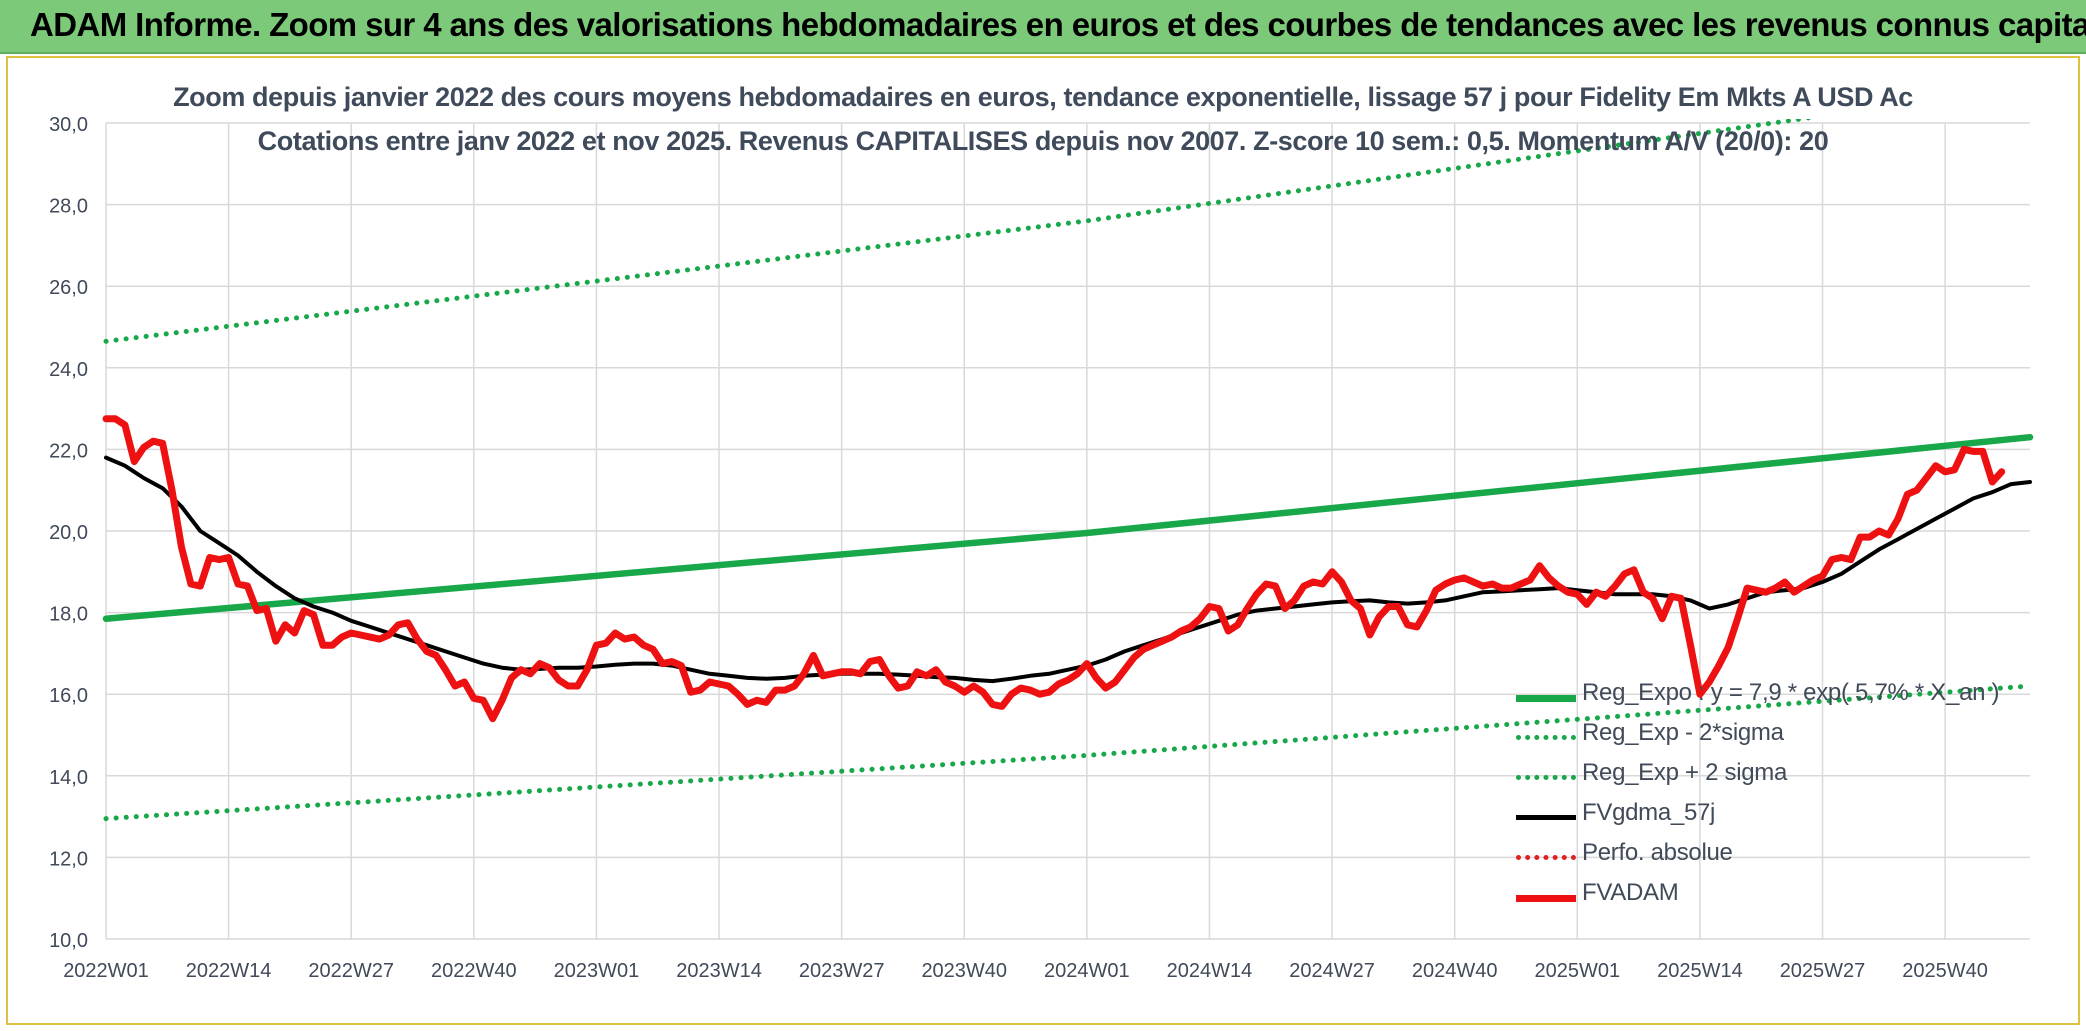 The height and width of the screenshot is (1031, 2086). I want to click on legend-label: Reg_Exp + 2 sigma, so click(1685, 772).